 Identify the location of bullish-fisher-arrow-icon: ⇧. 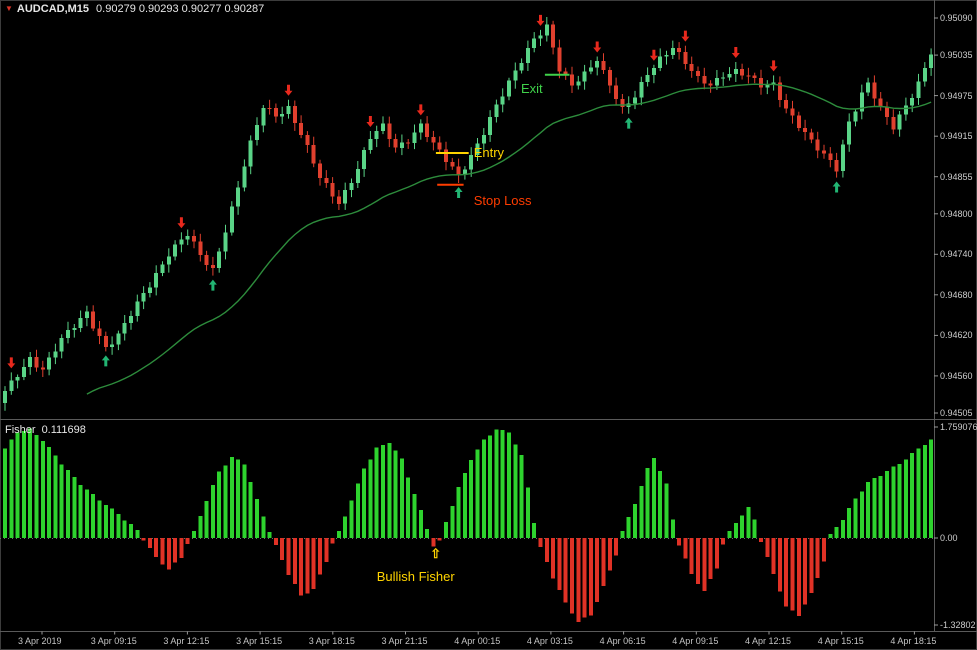
(436, 553).